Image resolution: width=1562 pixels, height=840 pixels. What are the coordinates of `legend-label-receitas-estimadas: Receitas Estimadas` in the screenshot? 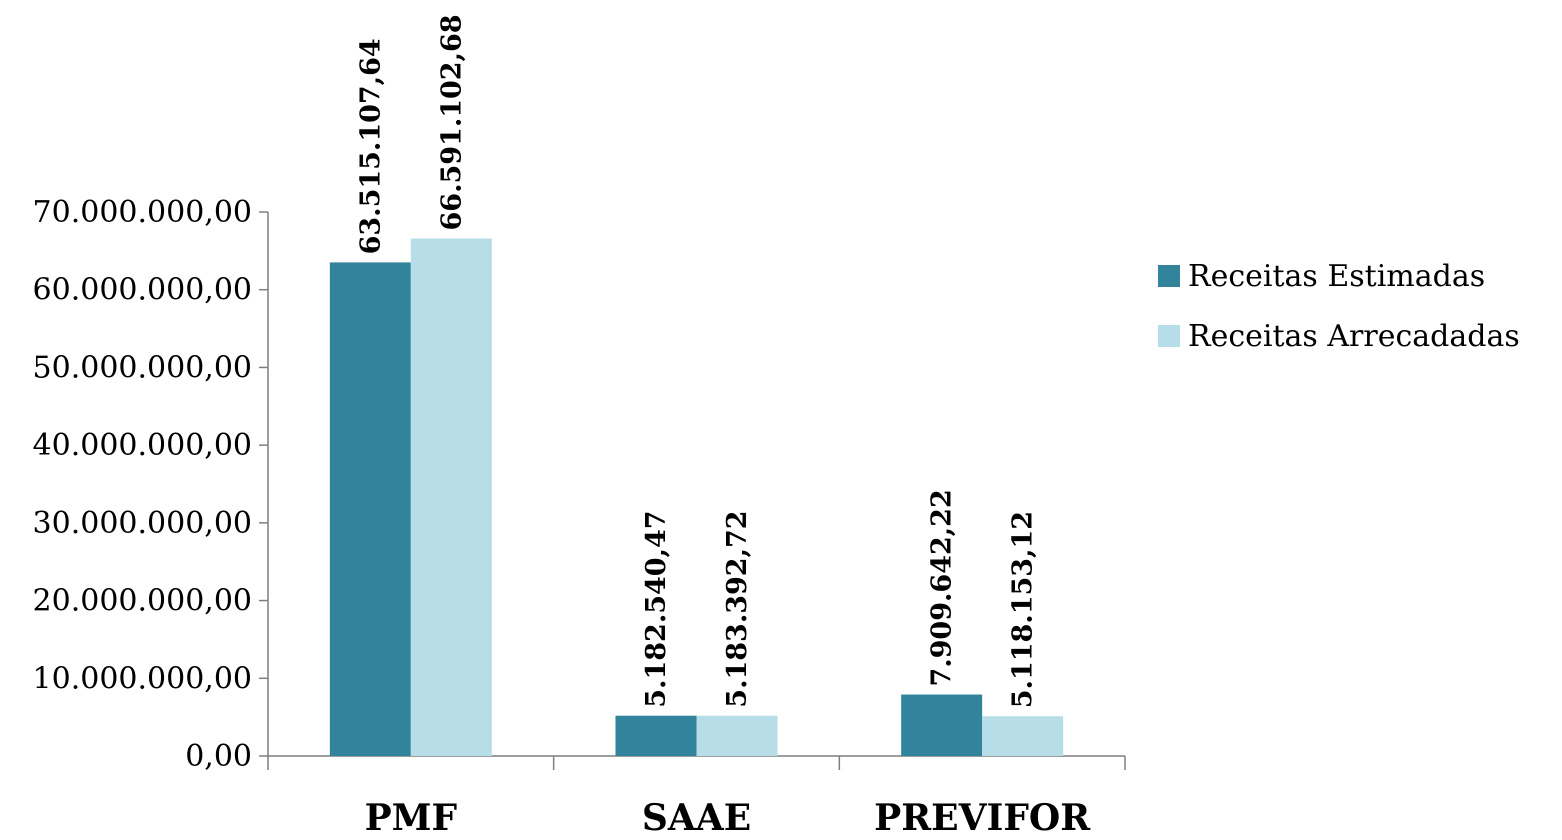 It's located at (1337, 276).